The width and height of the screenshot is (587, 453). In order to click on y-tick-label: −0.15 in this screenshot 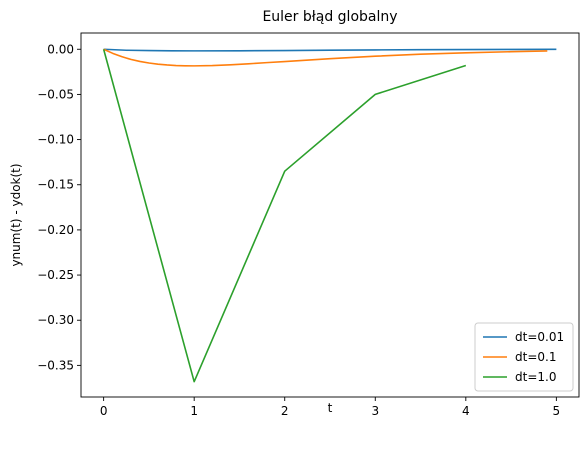, I will do `click(55, 185)`.